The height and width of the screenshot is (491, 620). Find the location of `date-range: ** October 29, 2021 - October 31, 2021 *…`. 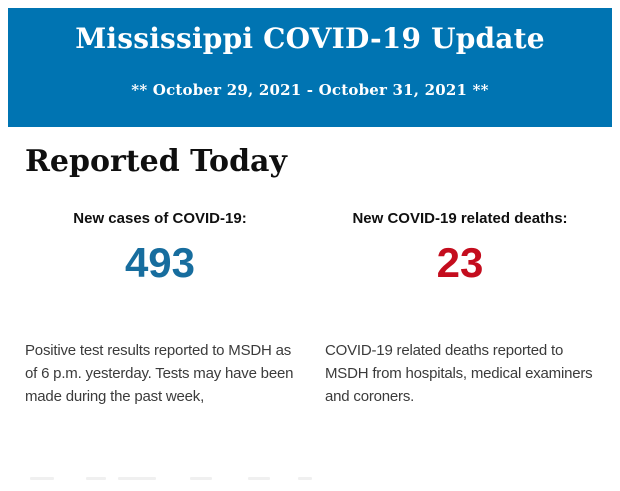

date-range: ** October 29, 2021 - October 31, 2021 *… is located at coordinates (310, 90).